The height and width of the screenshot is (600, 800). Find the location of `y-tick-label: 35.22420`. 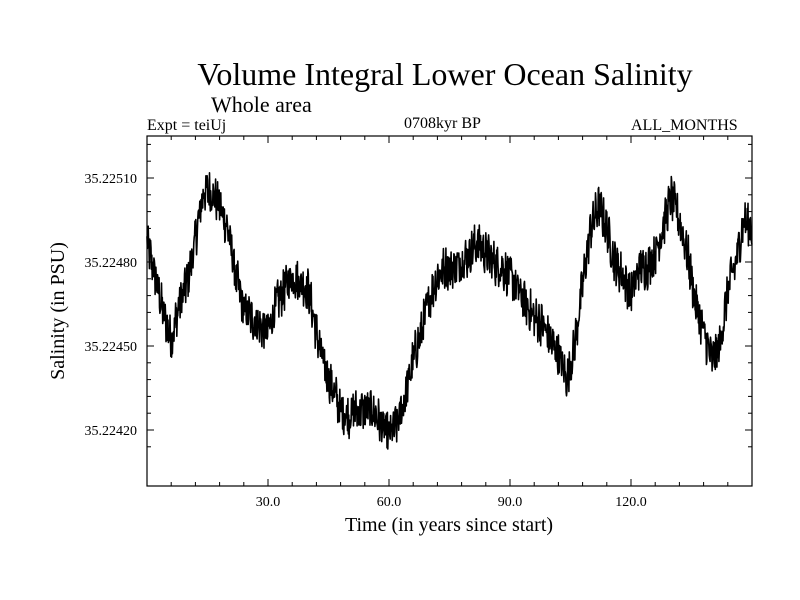

y-tick-label: 35.22420 is located at coordinates (111, 431).